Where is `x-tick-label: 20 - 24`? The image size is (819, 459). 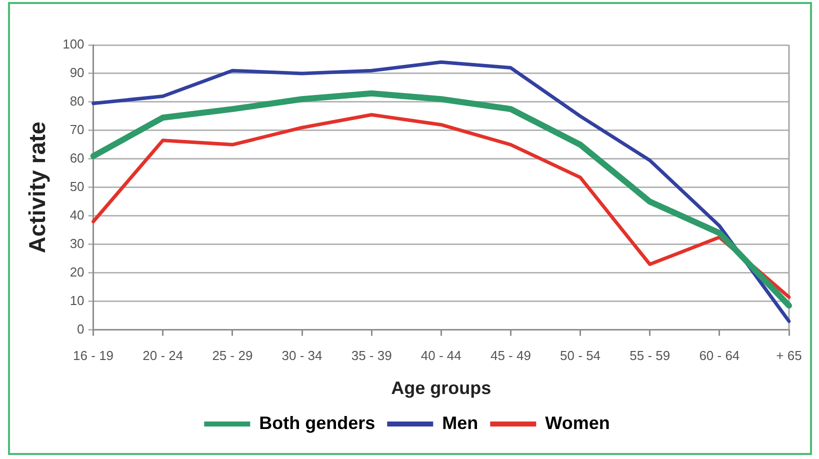
x-tick-label: 20 - 24 is located at coordinates (163, 356).